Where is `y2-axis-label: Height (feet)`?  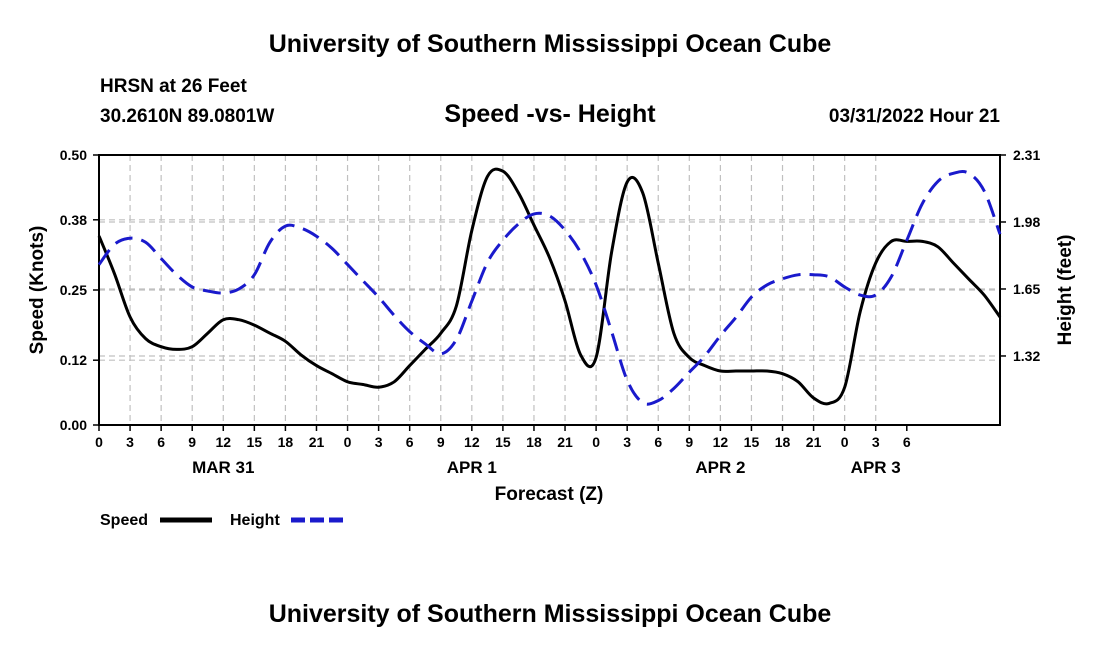
y2-axis-label: Height (feet) is located at coordinates (1065, 290).